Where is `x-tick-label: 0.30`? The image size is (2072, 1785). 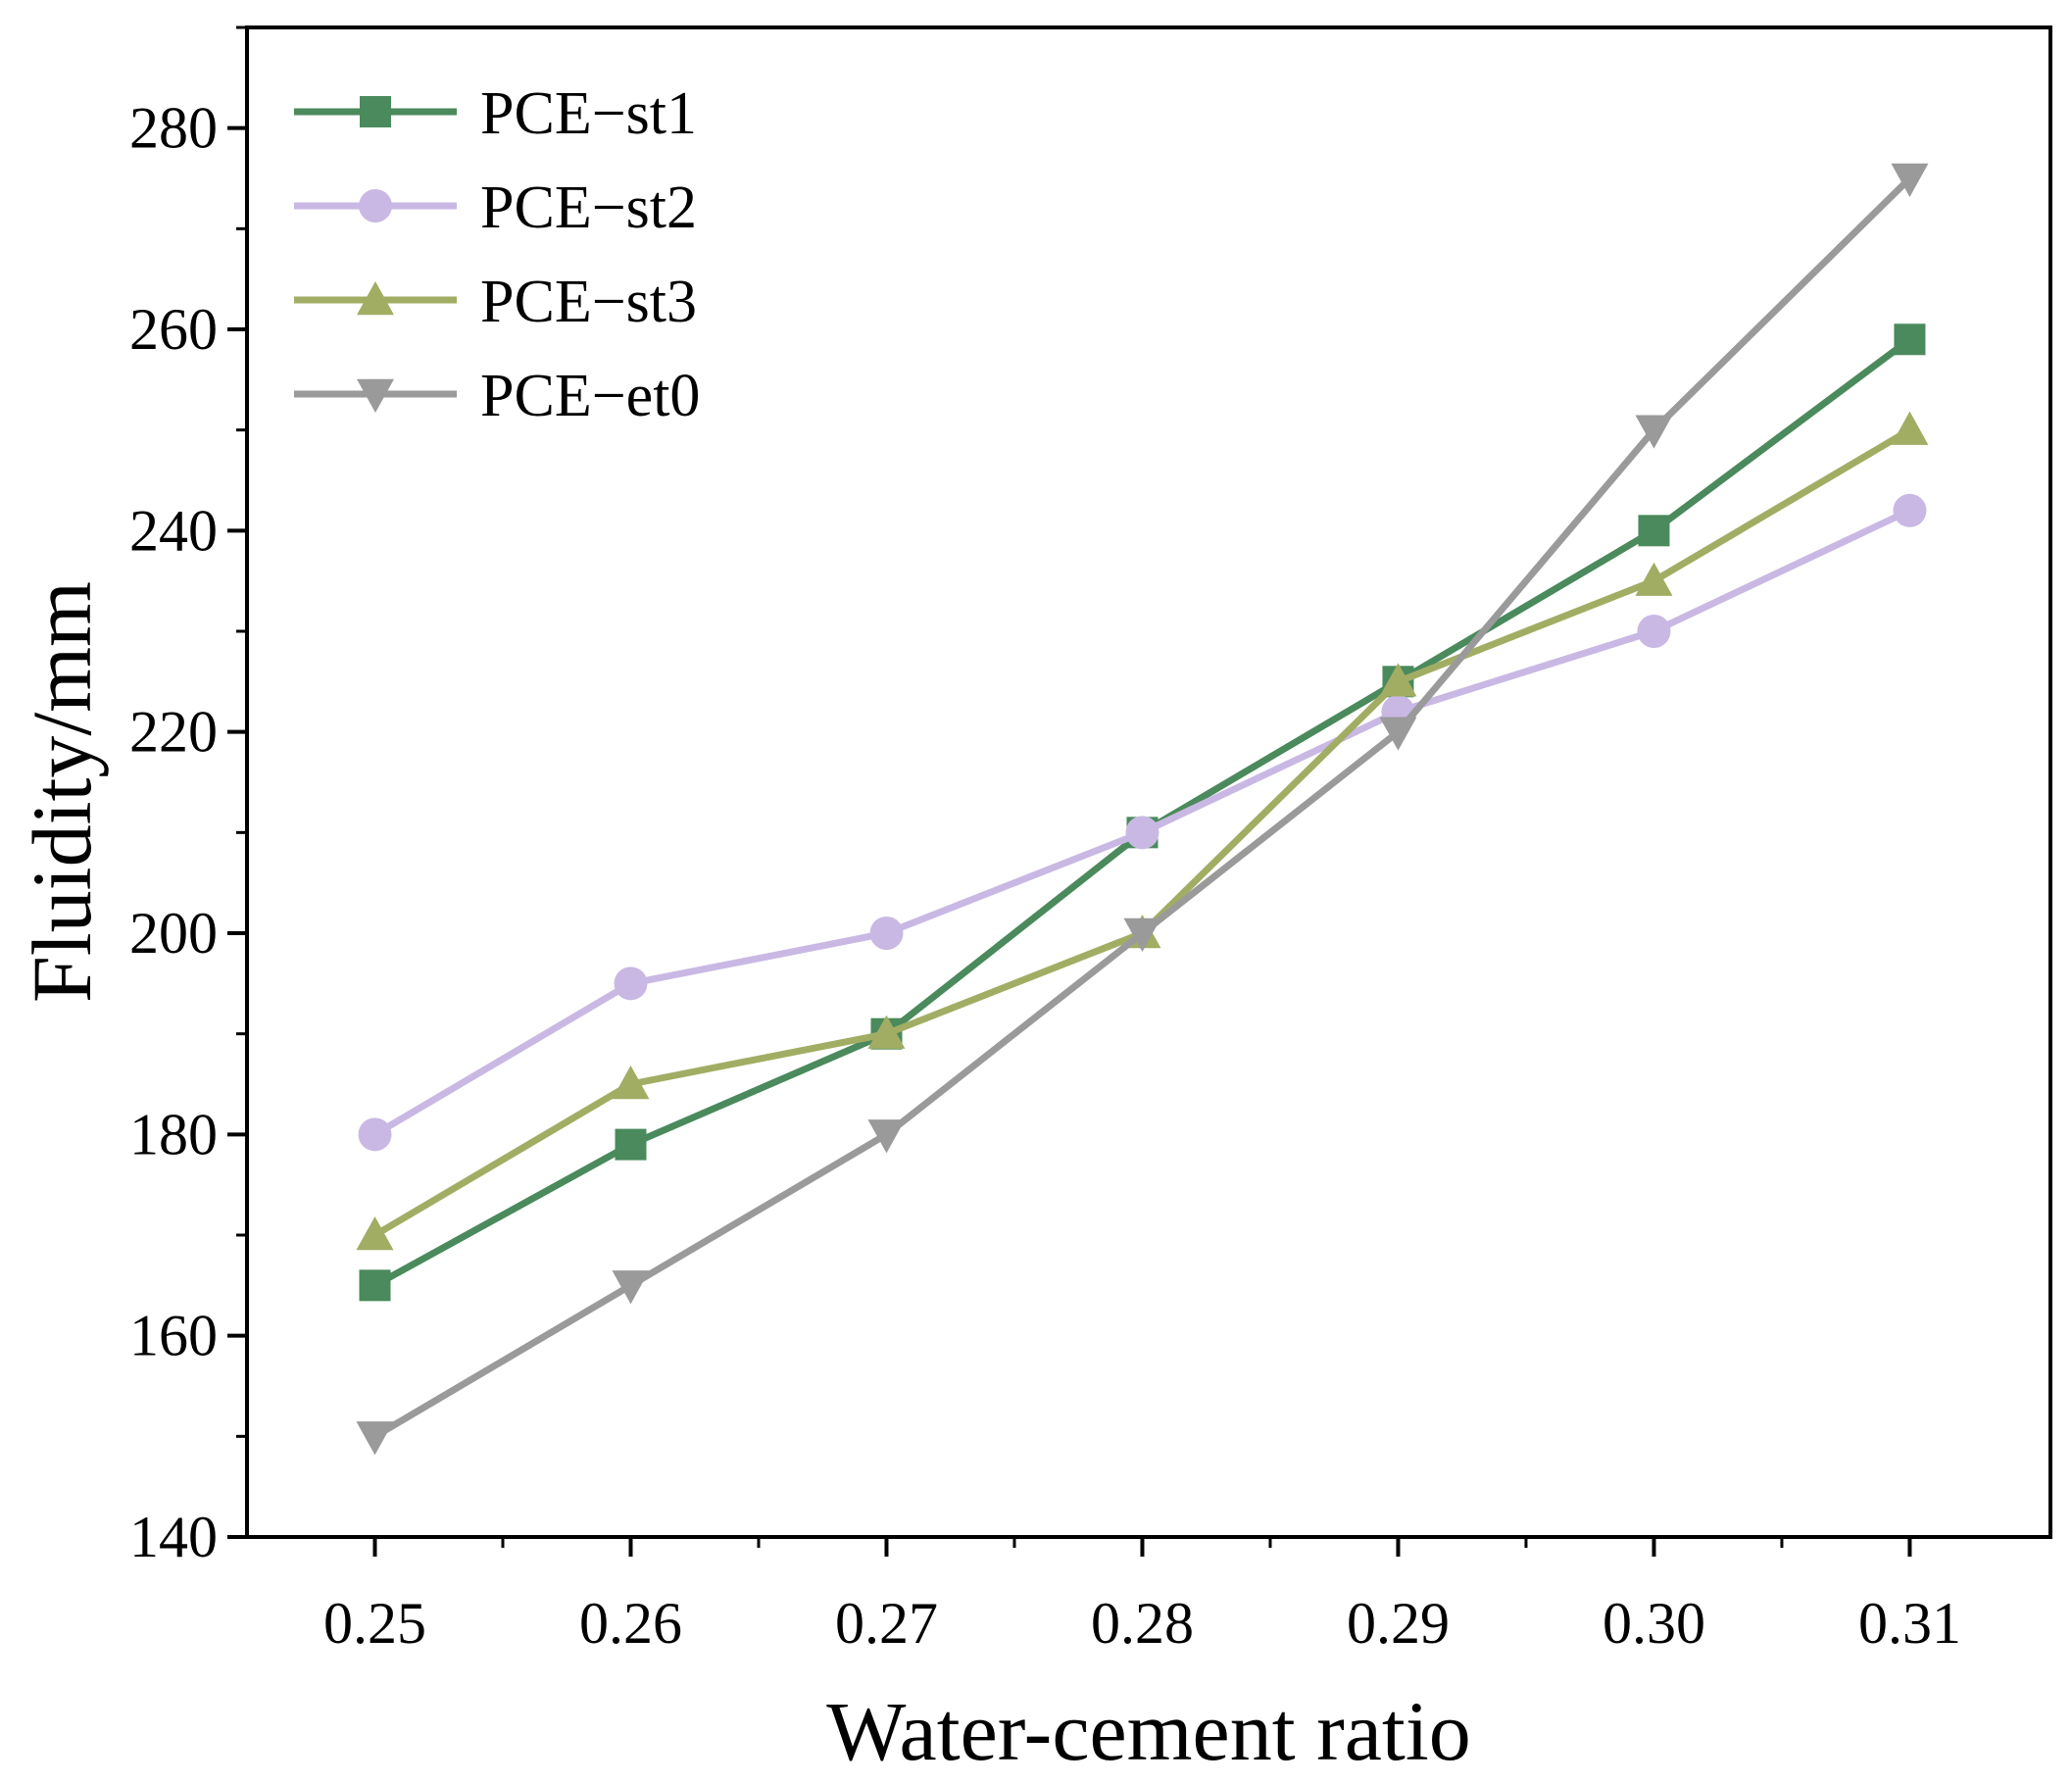 x-tick-label: 0.30 is located at coordinates (1654, 1623).